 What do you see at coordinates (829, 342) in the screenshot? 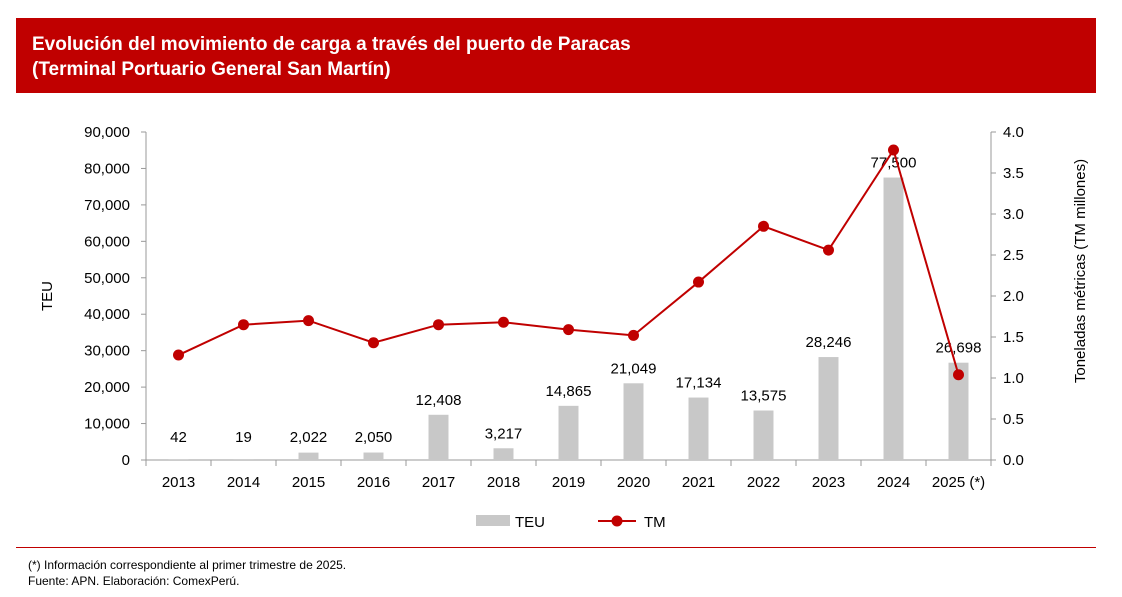
I see `teu-data-label: 28,246` at bounding box center [829, 342].